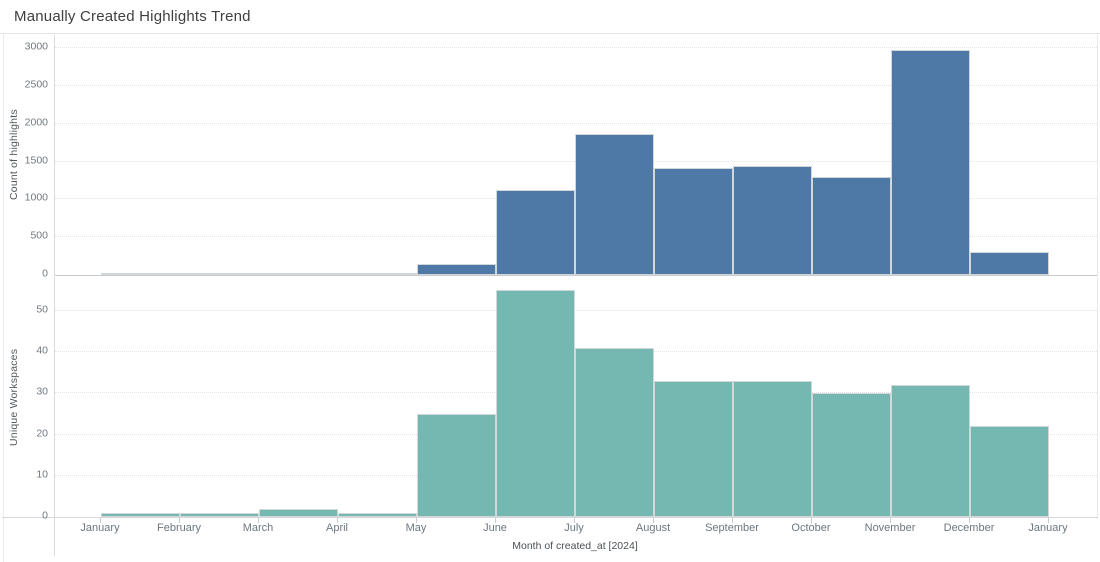 This screenshot has height=562, width=1100. Describe the element at coordinates (42, 474) in the screenshot. I see `y-tick-label-workspaces-10: 10` at that location.